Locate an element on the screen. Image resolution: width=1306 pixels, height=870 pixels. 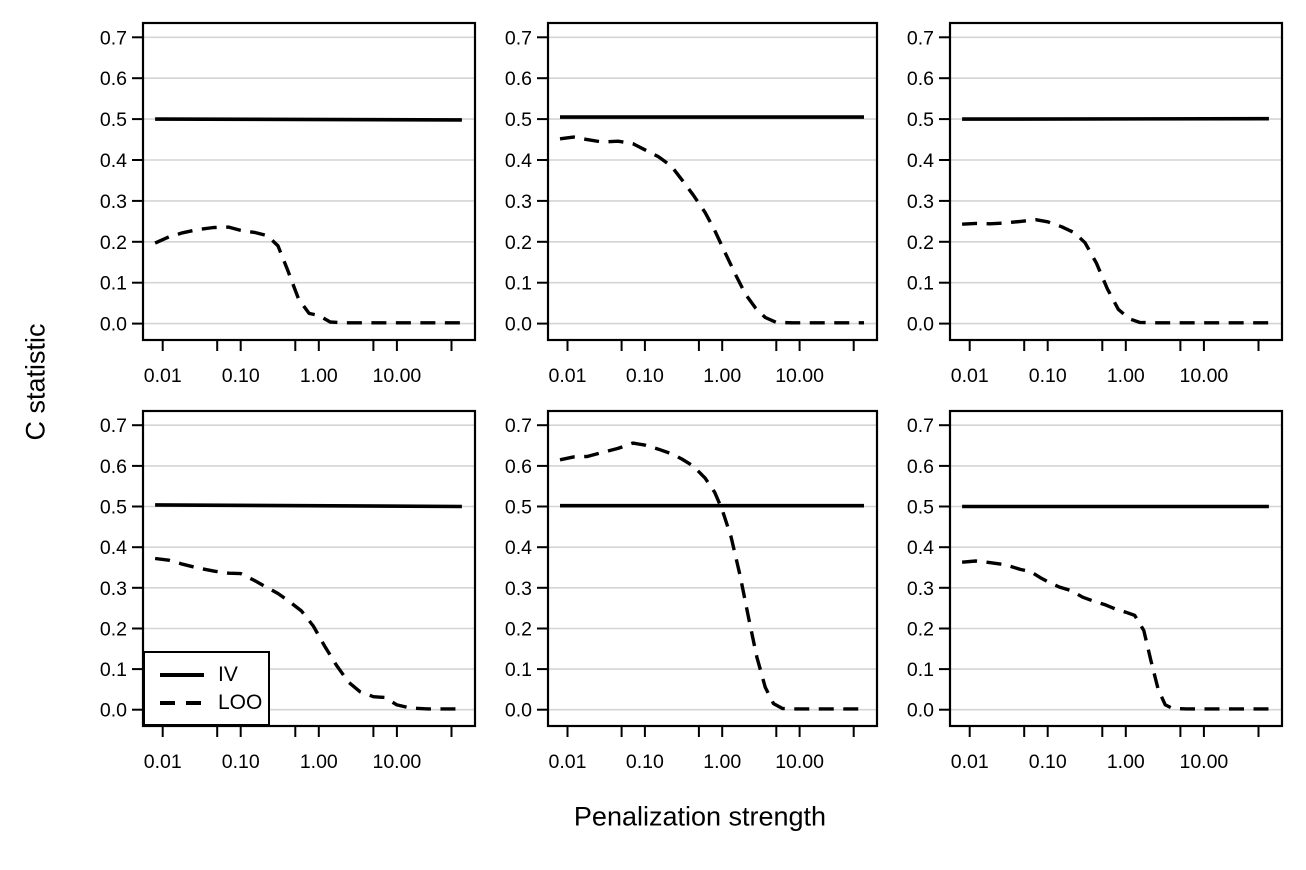
x-axis-label: Penalization strength is located at coordinates (700, 816).